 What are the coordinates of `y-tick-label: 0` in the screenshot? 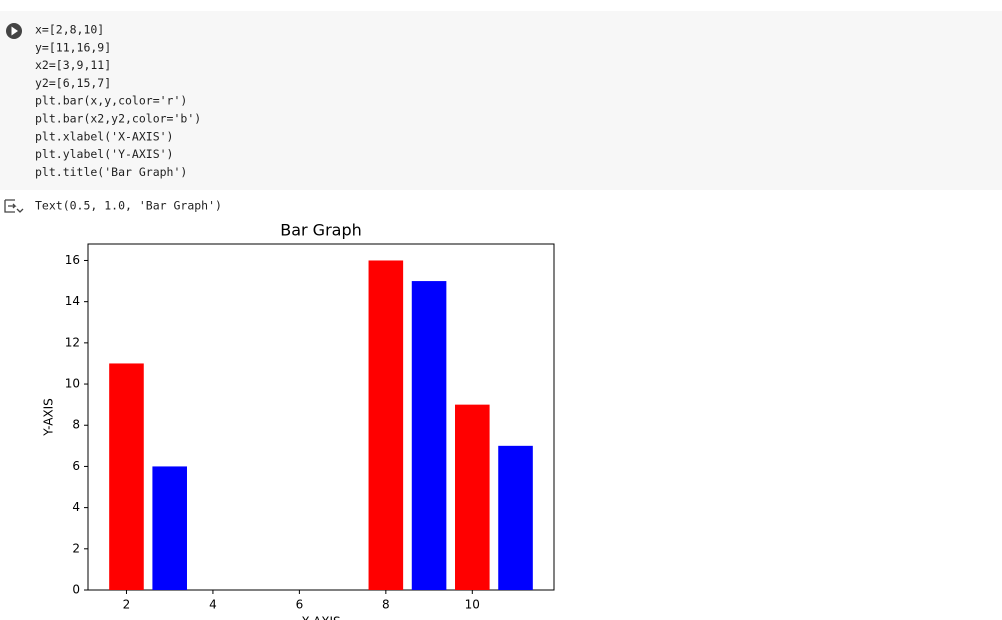 It's located at (76, 590).